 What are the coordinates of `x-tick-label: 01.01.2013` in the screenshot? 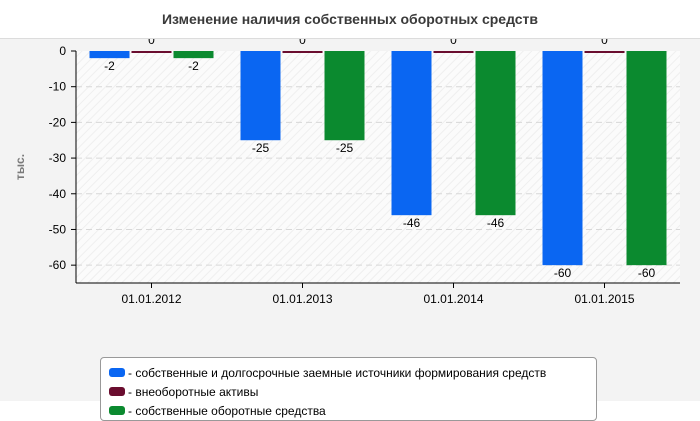 It's located at (302, 299).